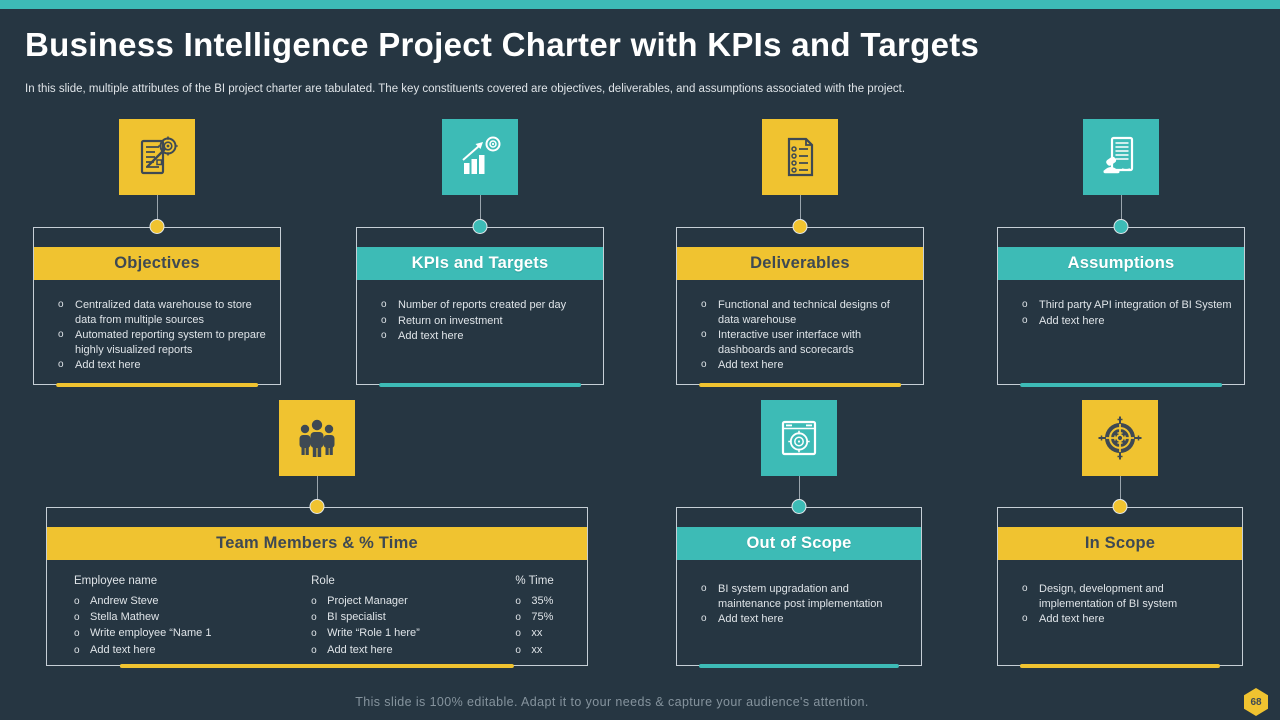 Image resolution: width=1280 pixels, height=720 pixels. I want to click on kpis-card-title: KPIs and Targets, so click(480, 263).